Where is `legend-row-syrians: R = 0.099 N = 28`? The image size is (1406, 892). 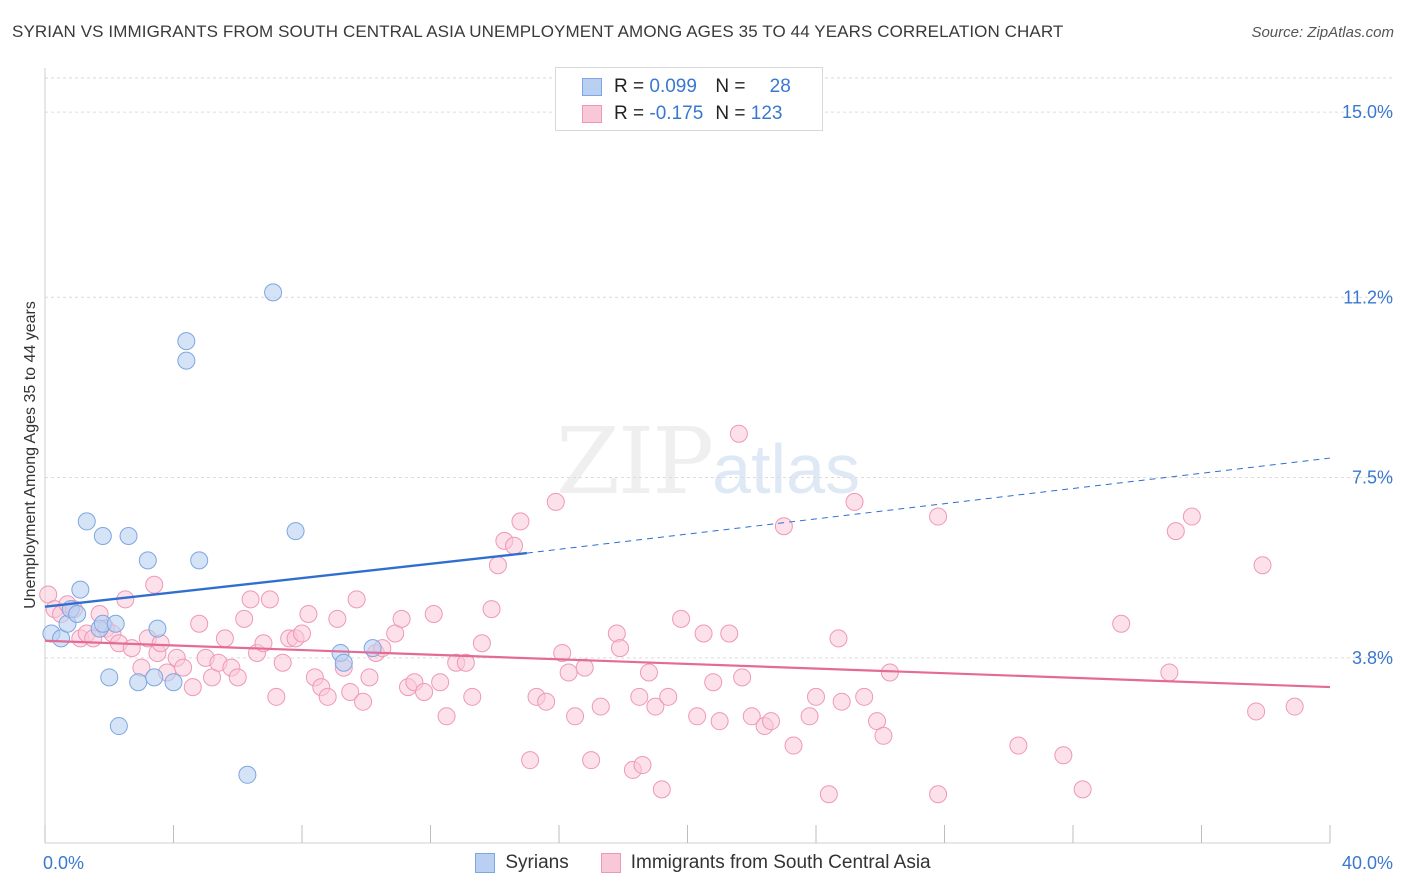
legend-row-syrians: R = 0.099 N = 28 is located at coordinates (686, 87).